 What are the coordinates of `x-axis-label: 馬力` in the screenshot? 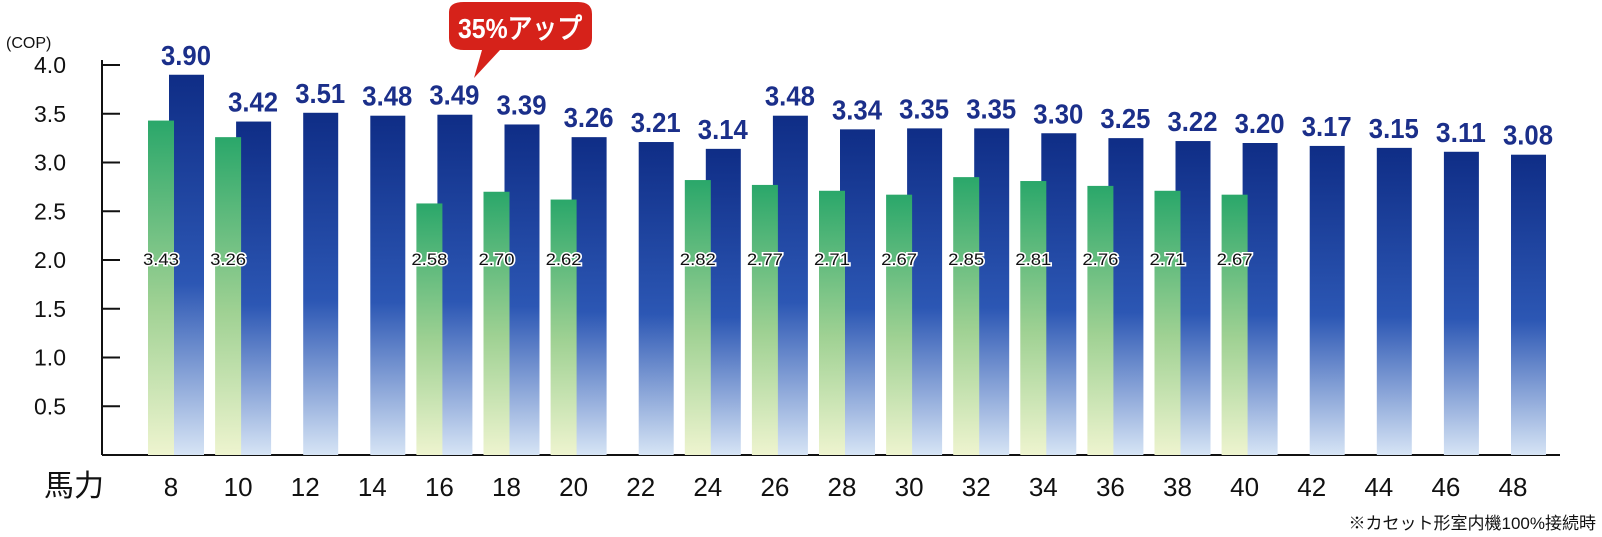 It's located at (74, 486).